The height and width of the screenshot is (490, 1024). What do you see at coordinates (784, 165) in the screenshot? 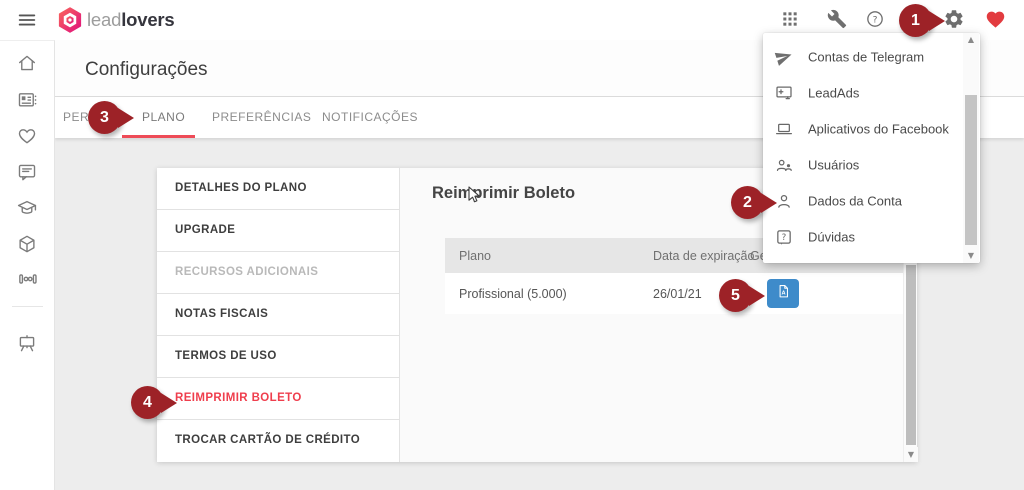
I see `group-add-icon` at bounding box center [784, 165].